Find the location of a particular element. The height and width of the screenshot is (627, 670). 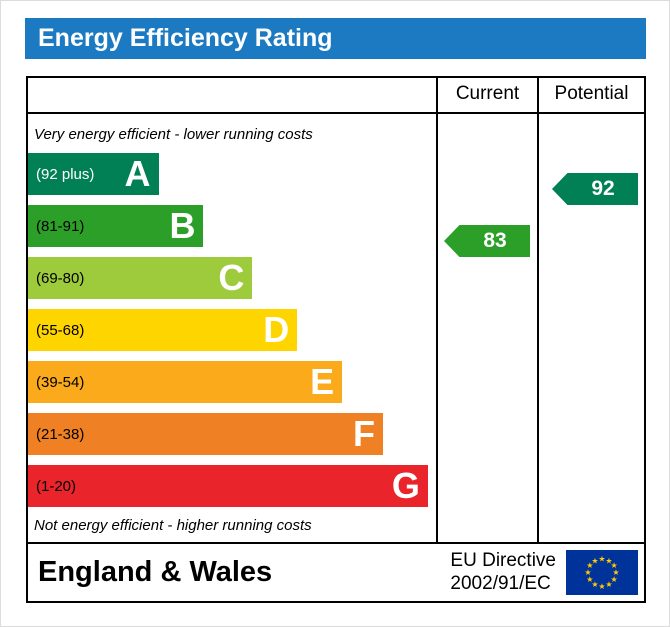

potential-rating-column: 92 is located at coordinates (591, 328).